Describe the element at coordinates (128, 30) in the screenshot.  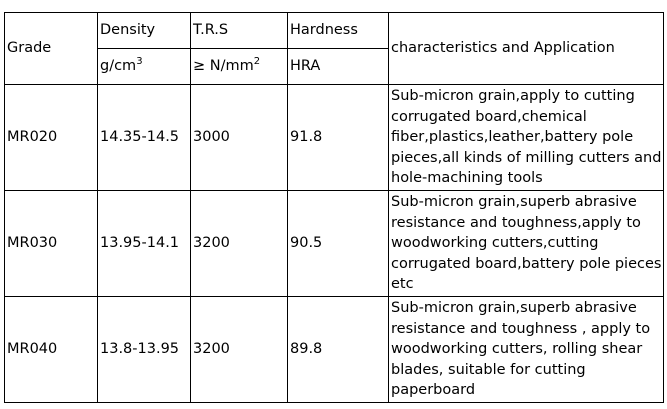
I see `cell-text: Density` at that location.